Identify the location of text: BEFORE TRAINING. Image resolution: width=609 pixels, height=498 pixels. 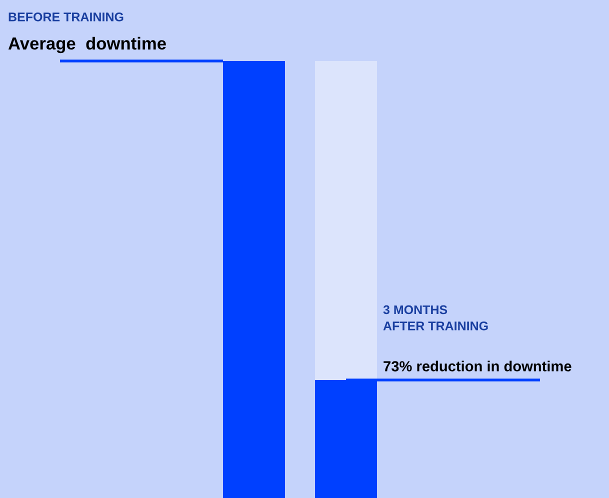
(66, 17).